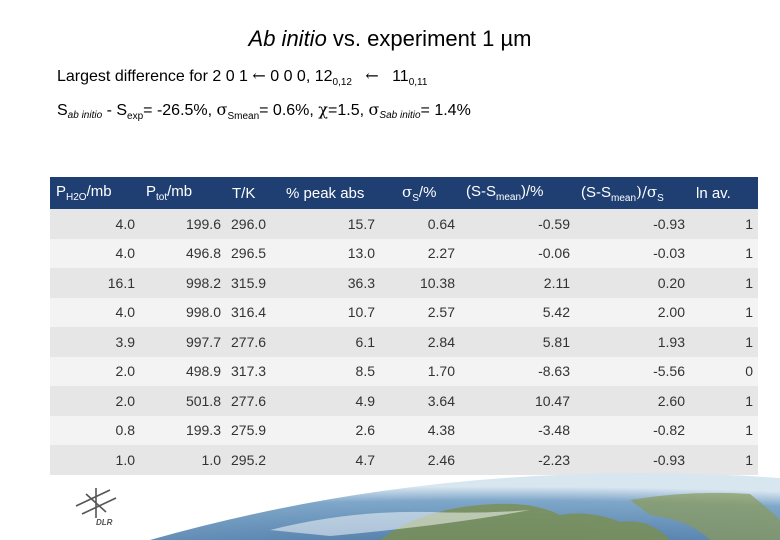 The height and width of the screenshot is (540, 780). Describe the element at coordinates (420, 342) in the screenshot. I see `cell-sigma-s: 2.84` at that location.